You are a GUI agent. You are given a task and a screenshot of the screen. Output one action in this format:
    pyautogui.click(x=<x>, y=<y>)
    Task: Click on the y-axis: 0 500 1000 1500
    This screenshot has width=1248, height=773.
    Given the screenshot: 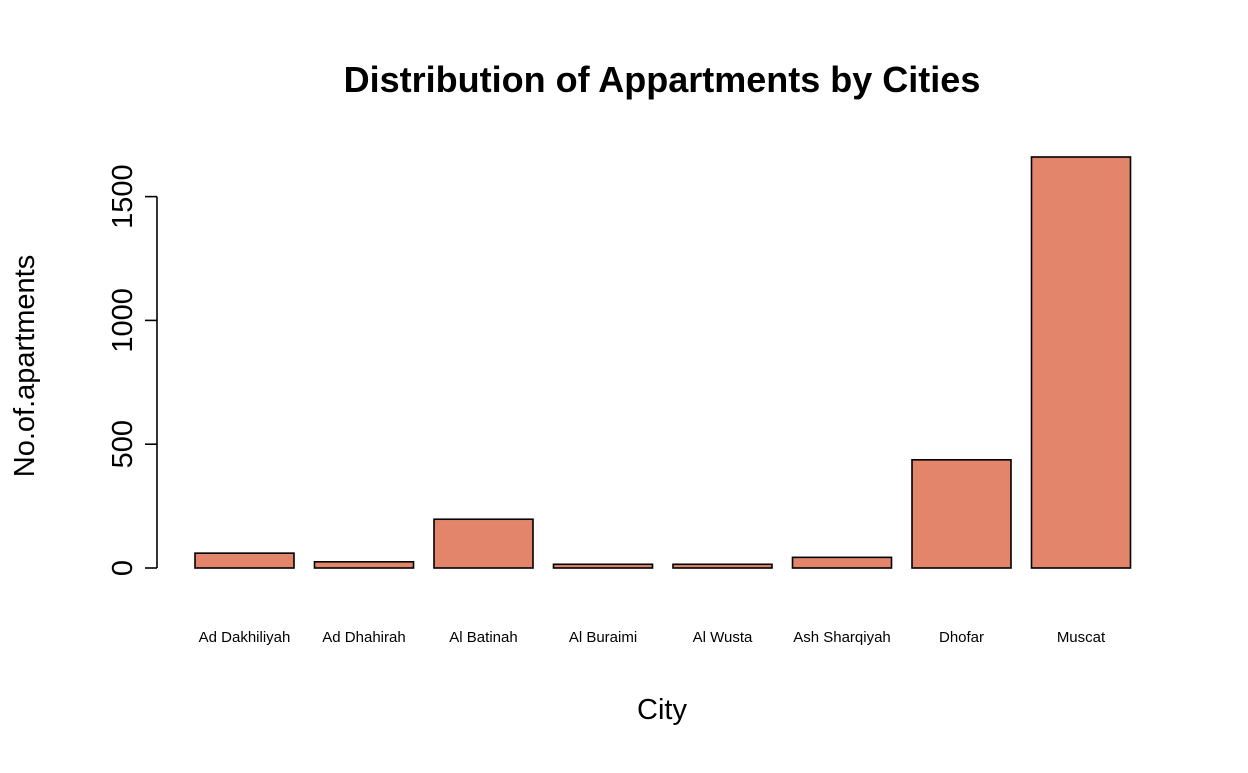 What is the action you would take?
    pyautogui.click(x=132, y=370)
    